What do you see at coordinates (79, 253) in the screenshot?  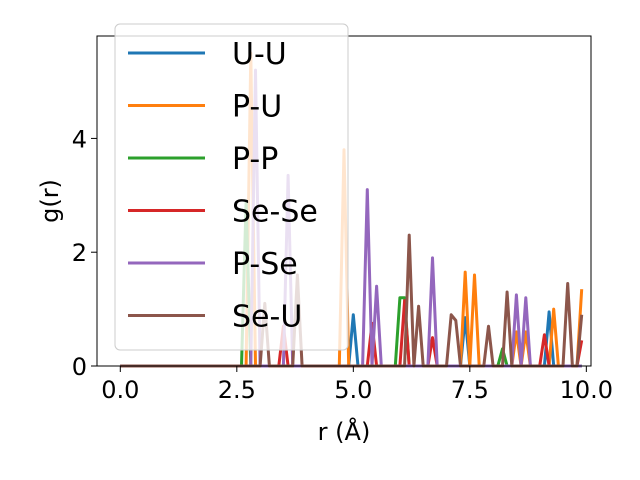 I see `y-tick-label: 2` at bounding box center [79, 253].